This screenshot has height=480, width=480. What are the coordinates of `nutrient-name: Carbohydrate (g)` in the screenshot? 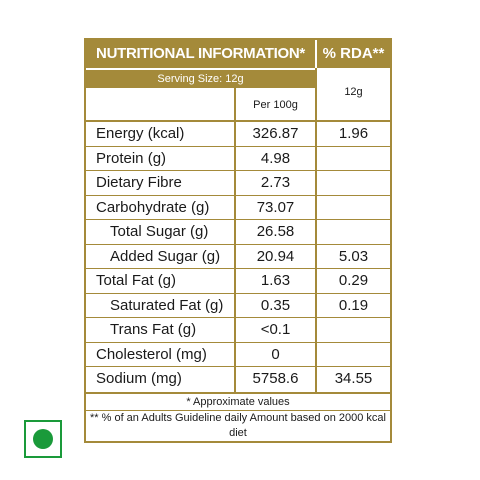 It's located at (153, 207).